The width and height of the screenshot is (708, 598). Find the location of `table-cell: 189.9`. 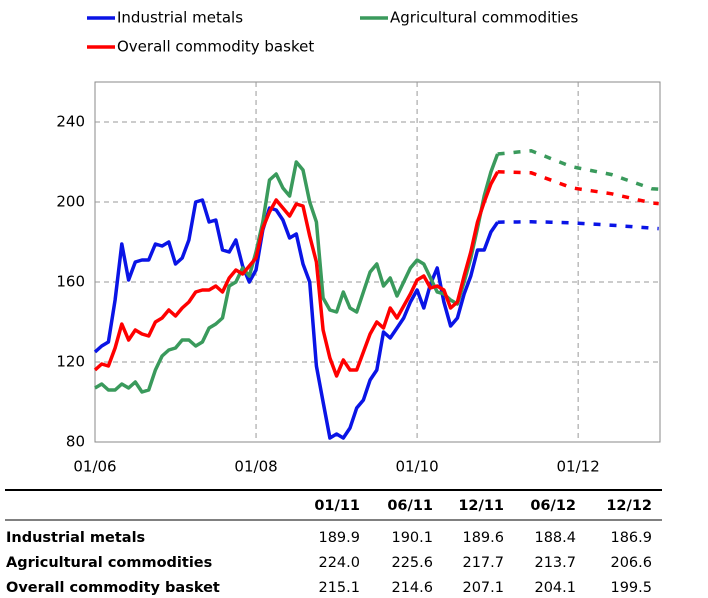

table-cell: 189.9 is located at coordinates (339, 538).